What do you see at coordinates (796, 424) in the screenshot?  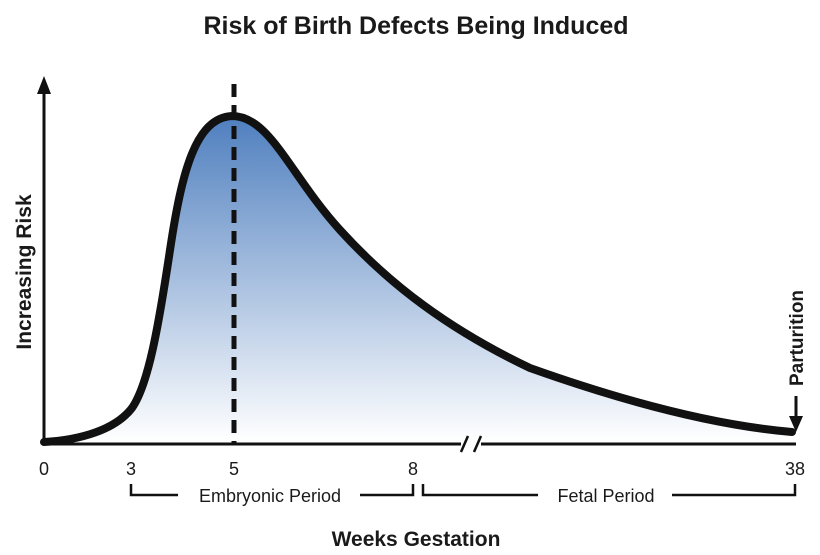 I see `parturition-arrow-icon` at bounding box center [796, 424].